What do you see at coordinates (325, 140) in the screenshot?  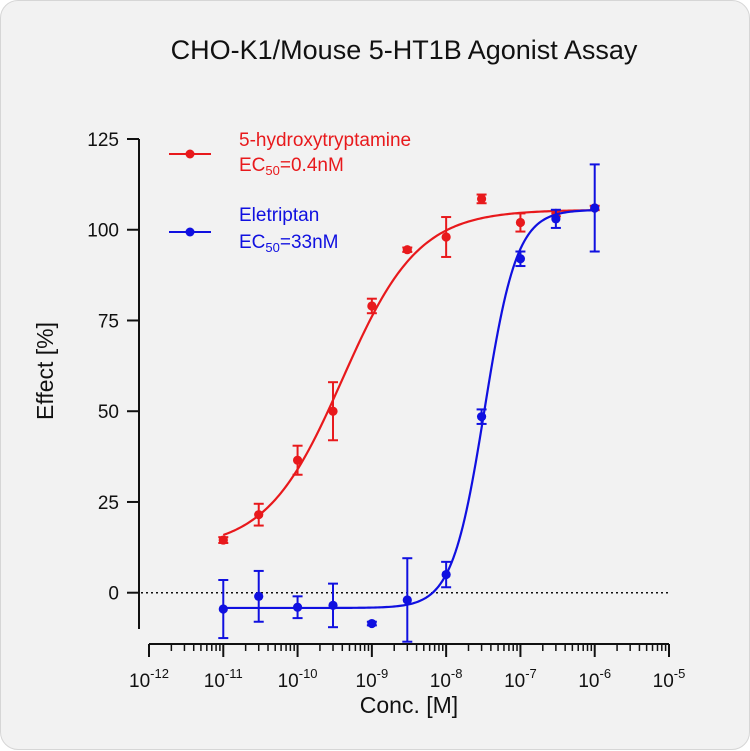 I see `legend-label-5ht: 5-hydroxytryptamine` at bounding box center [325, 140].